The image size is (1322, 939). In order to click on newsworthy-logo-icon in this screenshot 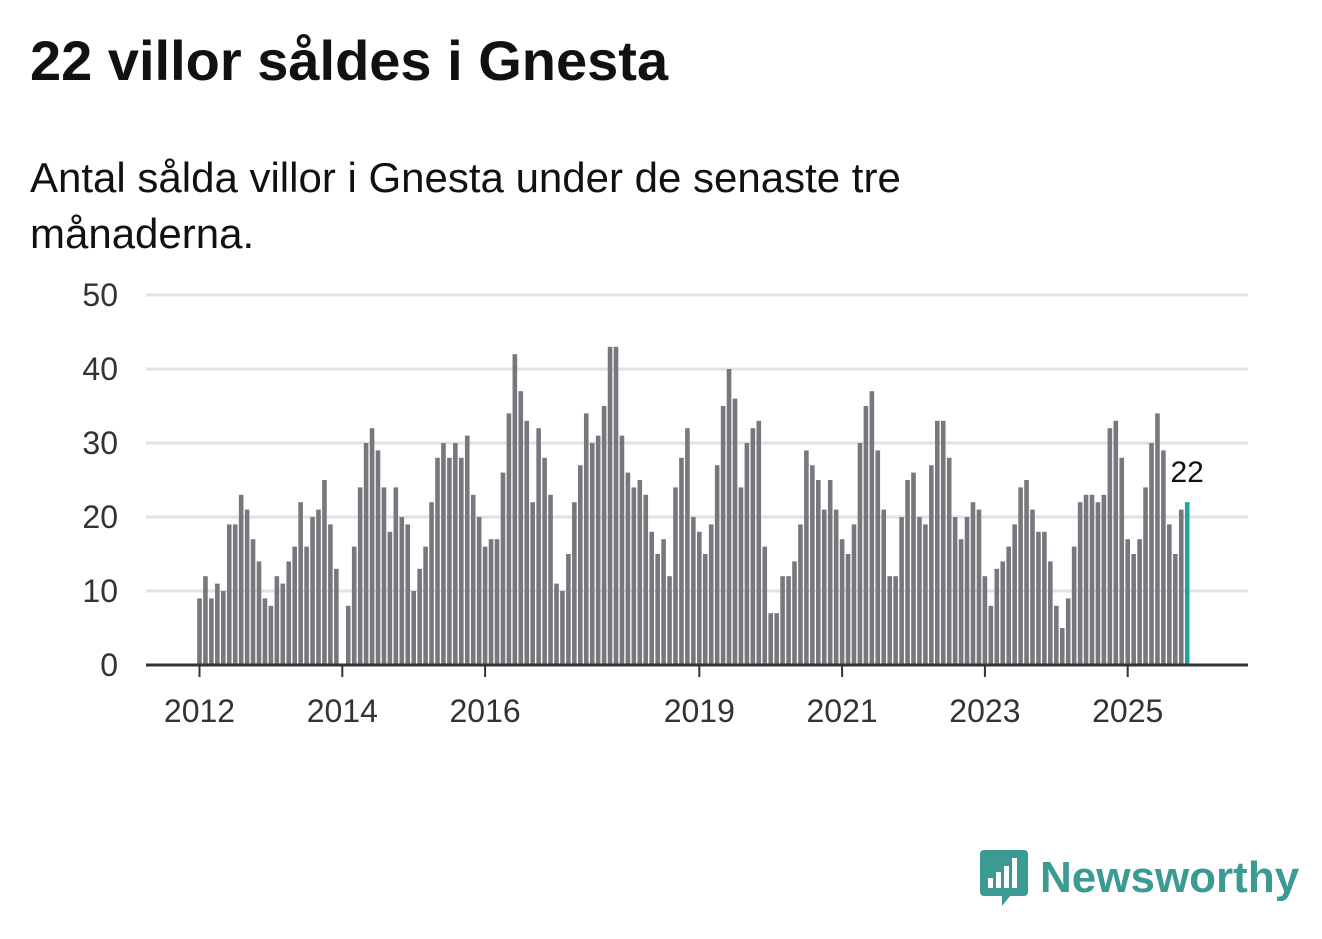, I will do `click(1004, 878)`.